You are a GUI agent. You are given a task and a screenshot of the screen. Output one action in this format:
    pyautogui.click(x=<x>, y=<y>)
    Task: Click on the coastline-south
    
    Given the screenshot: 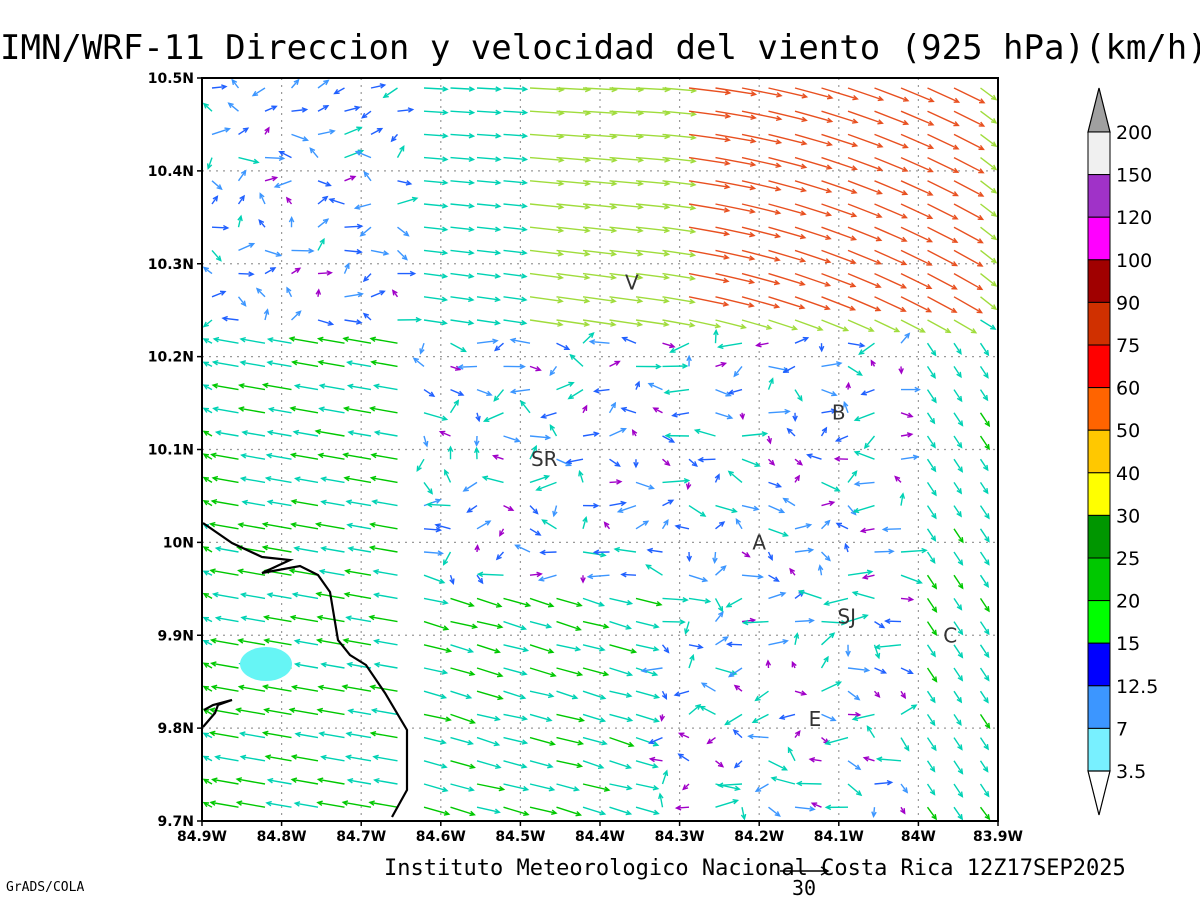 What is the action you would take?
    pyautogui.click(x=217, y=713)
    